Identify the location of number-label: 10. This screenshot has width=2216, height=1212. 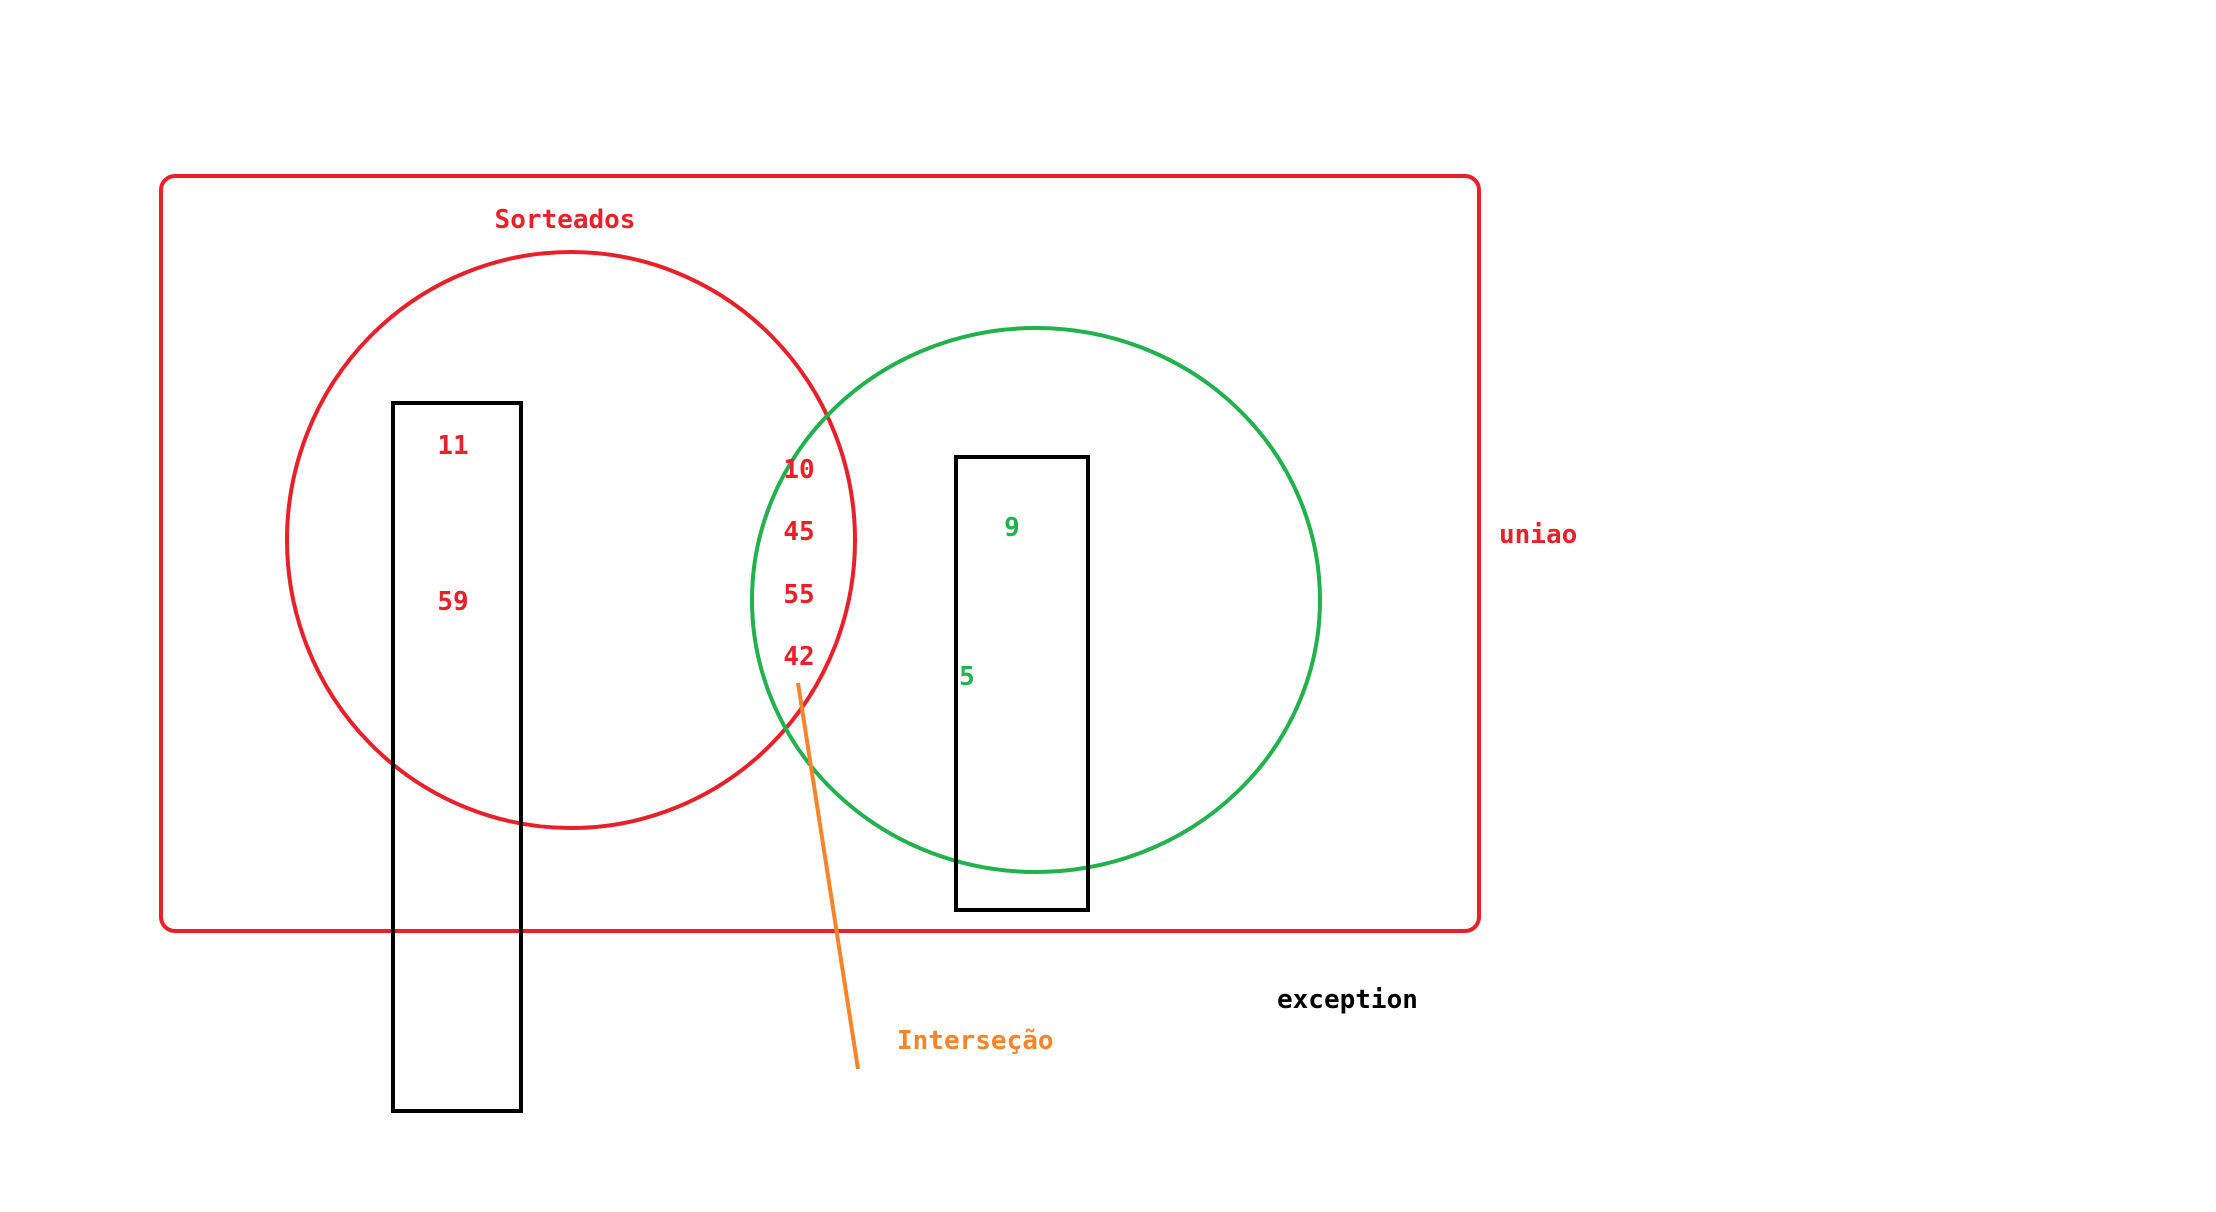
(798, 470).